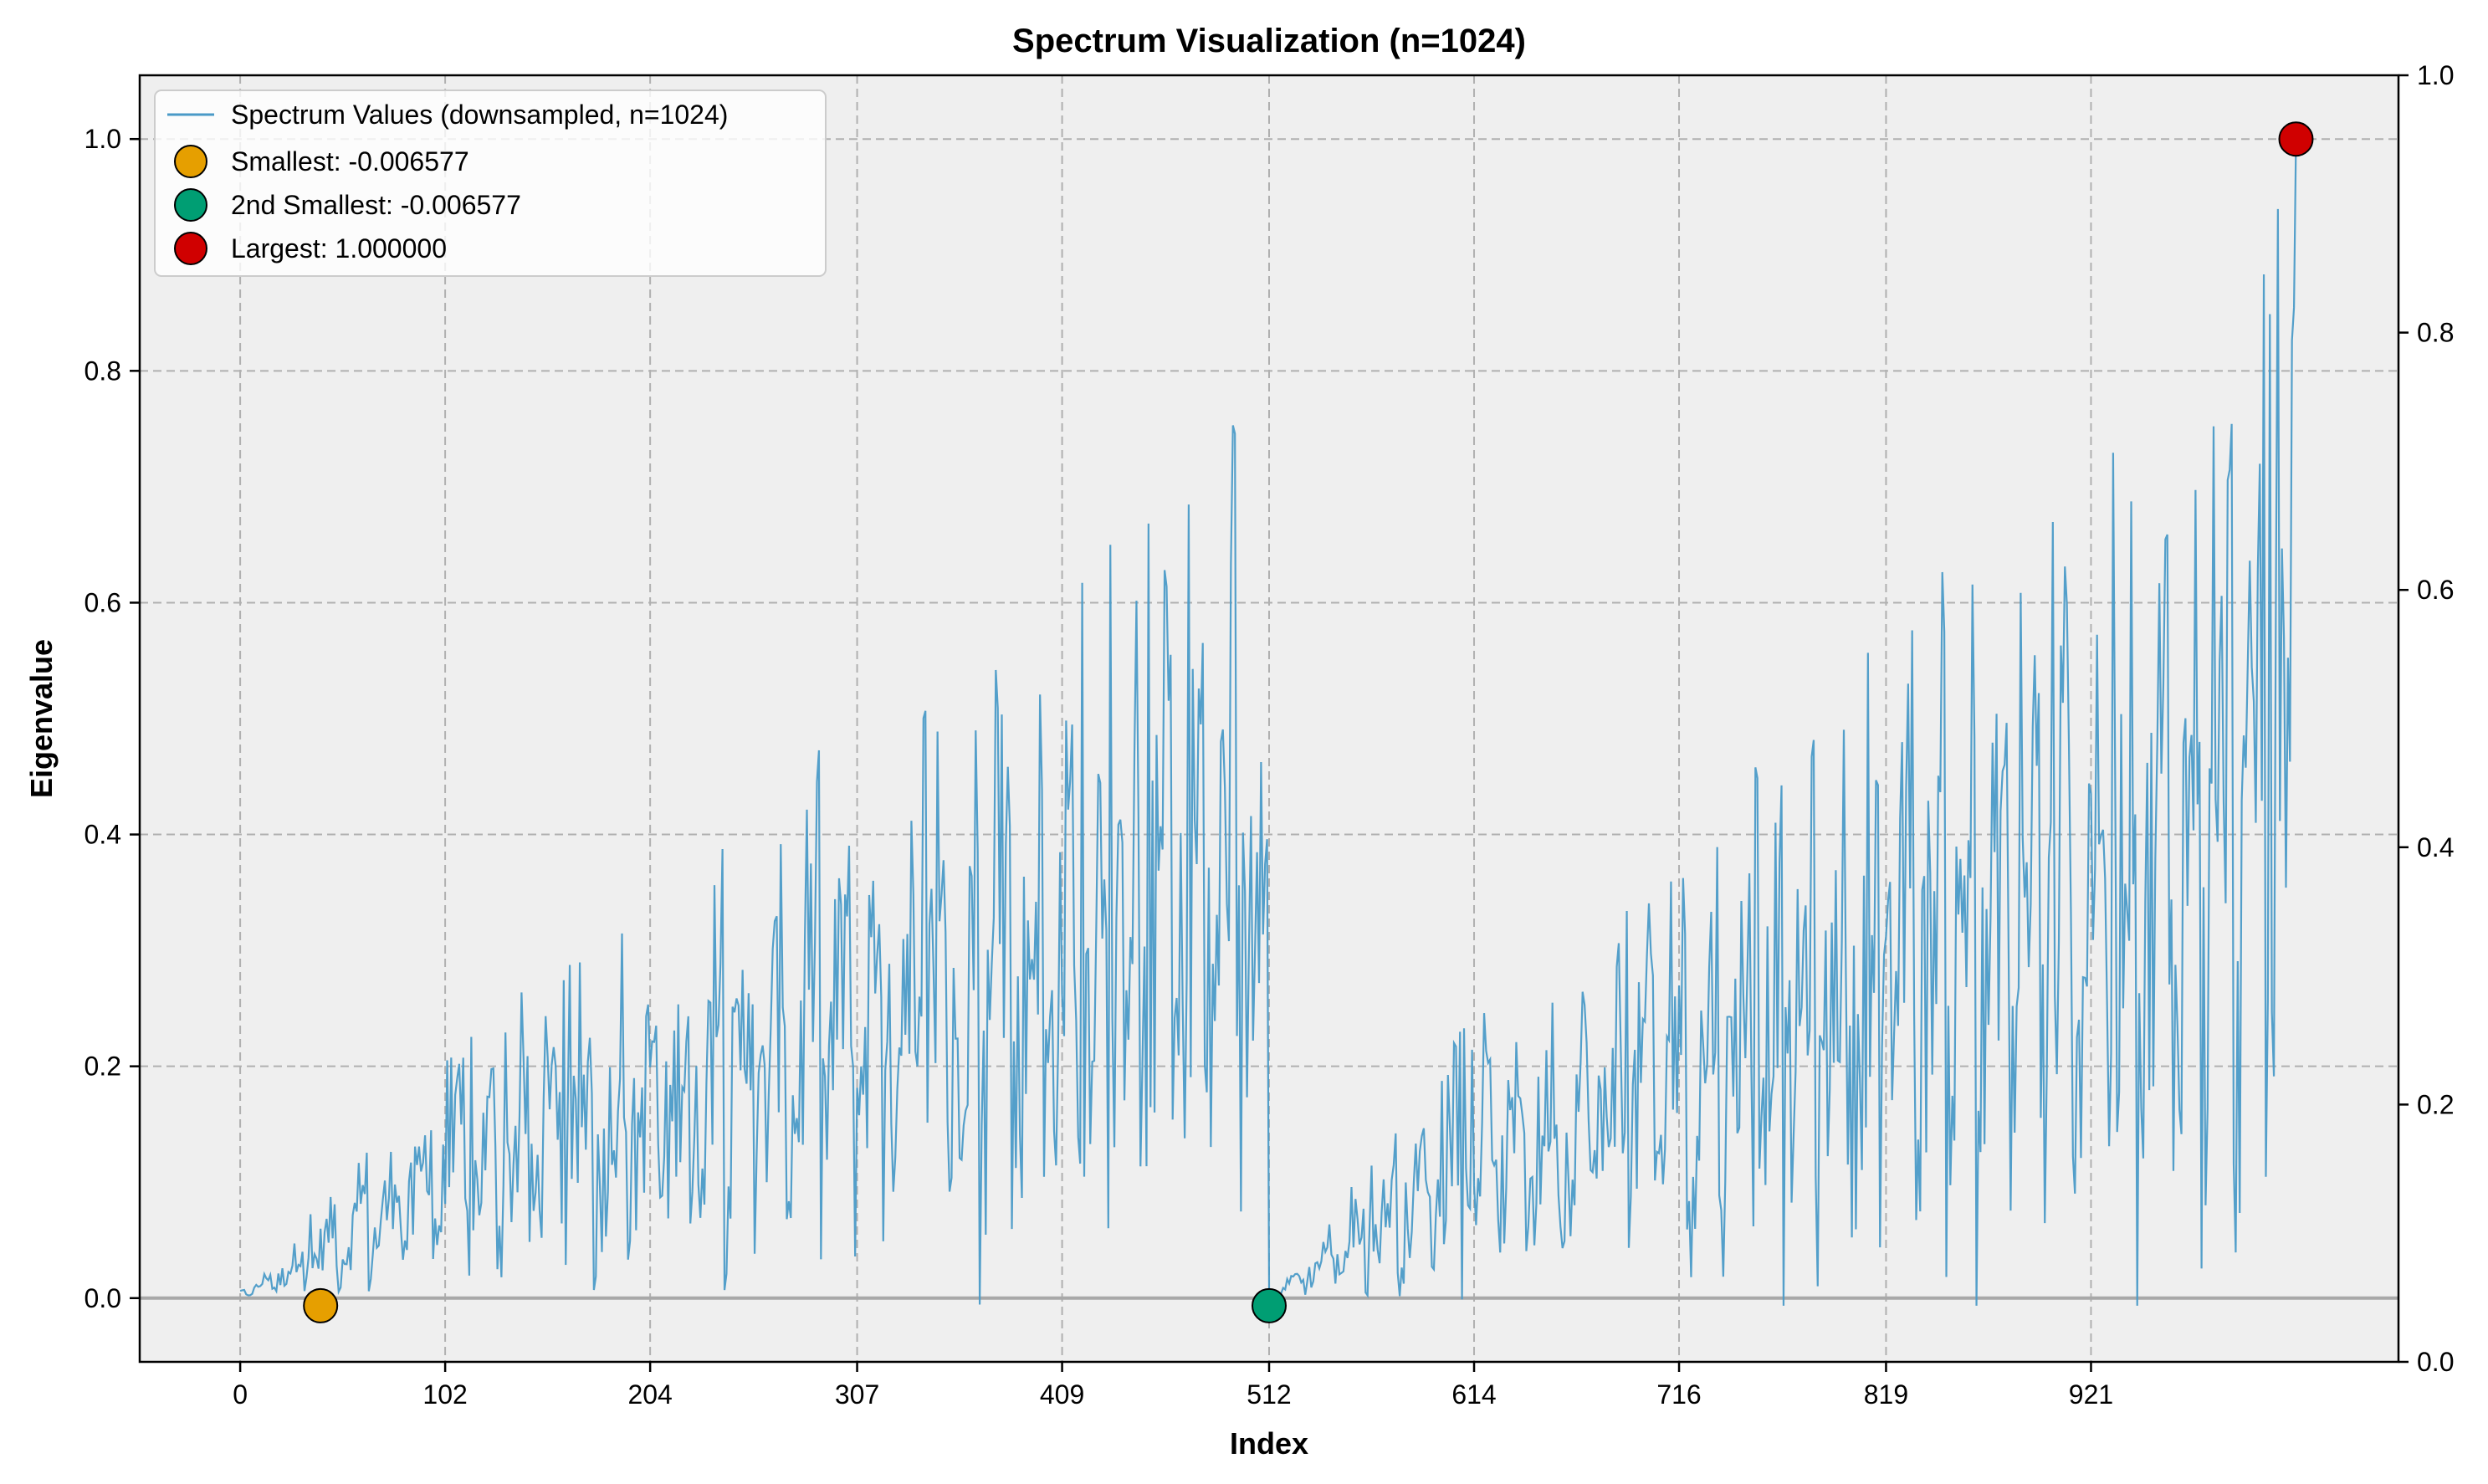 The height and width of the screenshot is (1484, 2488). What do you see at coordinates (321, 1305) in the screenshot?
I see `smallest-marker` at bounding box center [321, 1305].